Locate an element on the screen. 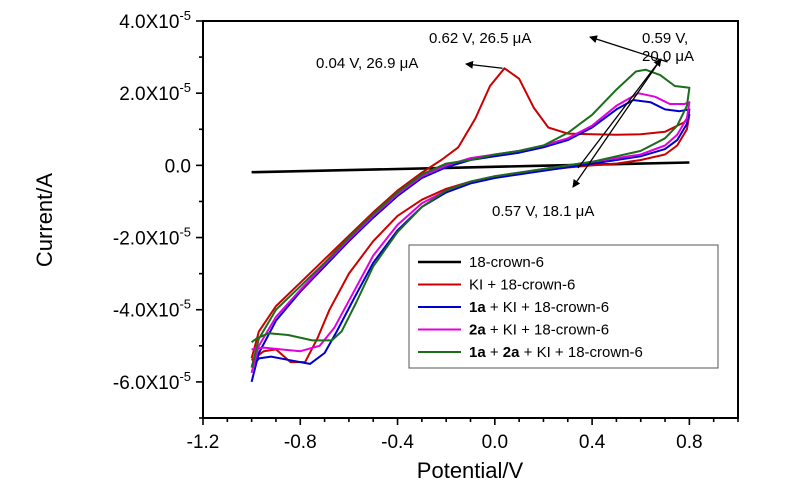 The image size is (800, 497). annotation-2a-peak-line: 20.0 μA is located at coordinates (668, 56).